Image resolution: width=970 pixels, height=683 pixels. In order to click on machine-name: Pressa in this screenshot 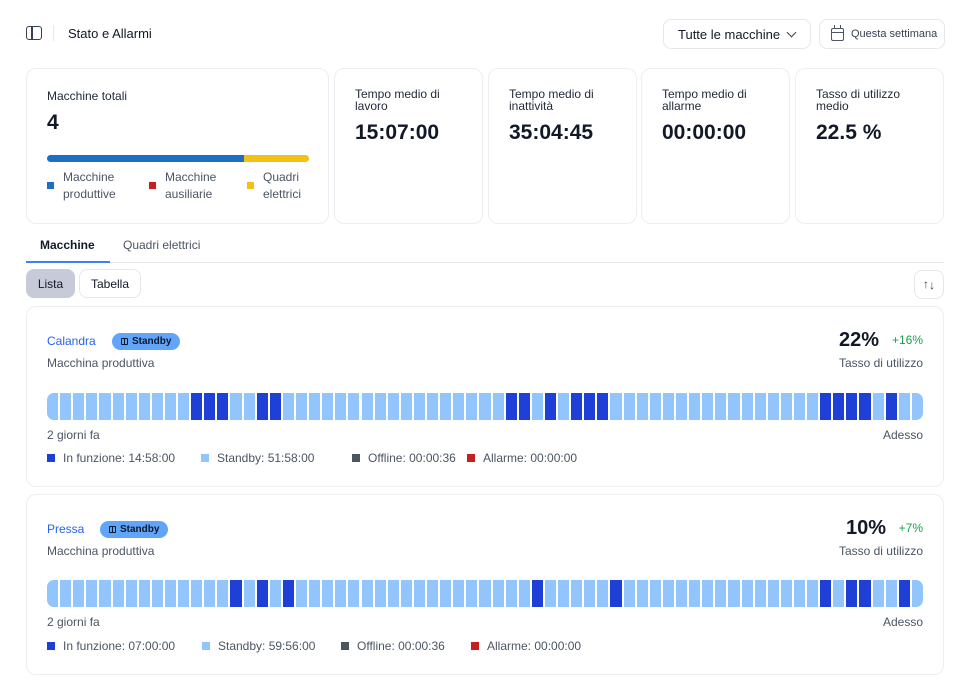, I will do `click(66, 529)`.